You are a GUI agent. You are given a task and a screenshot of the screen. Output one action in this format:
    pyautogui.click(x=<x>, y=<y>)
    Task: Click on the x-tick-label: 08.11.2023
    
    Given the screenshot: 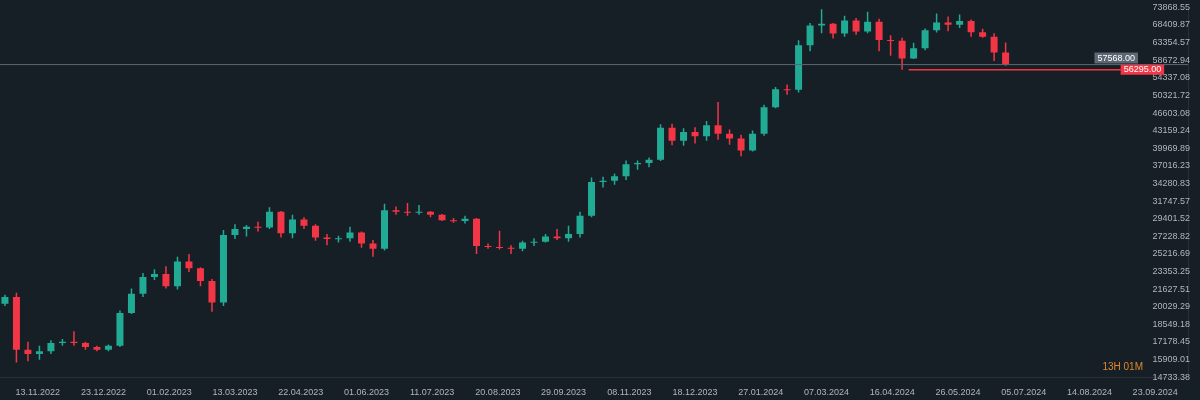 What is the action you would take?
    pyautogui.click(x=629, y=392)
    